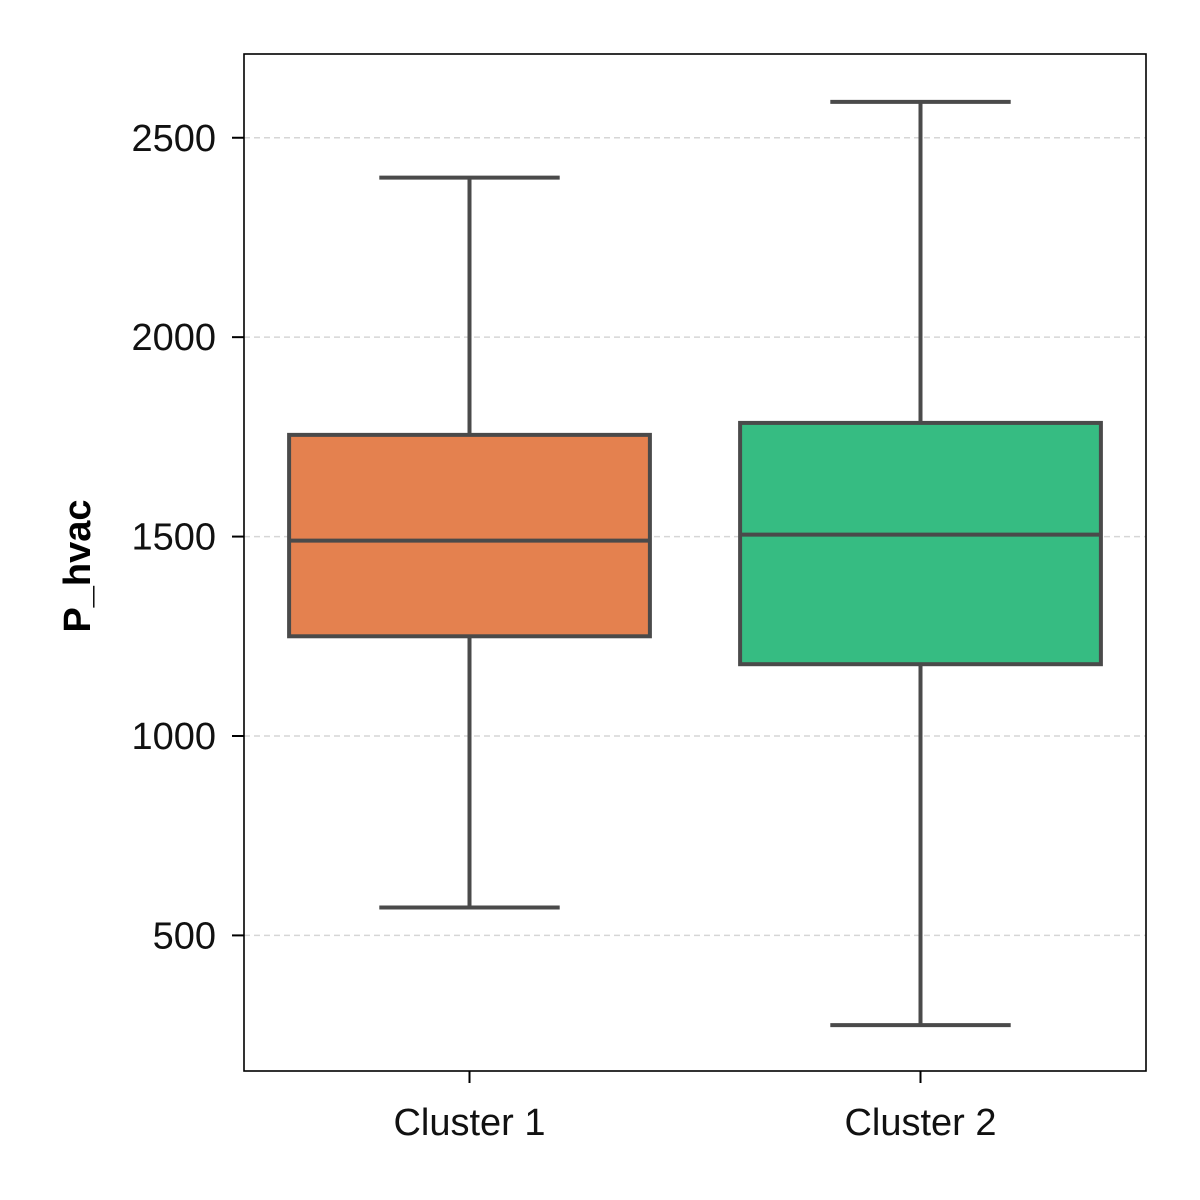  What do you see at coordinates (695, 1107) in the screenshot?
I see `x-axis-ticks: Cluster 1 Cluster 2` at bounding box center [695, 1107].